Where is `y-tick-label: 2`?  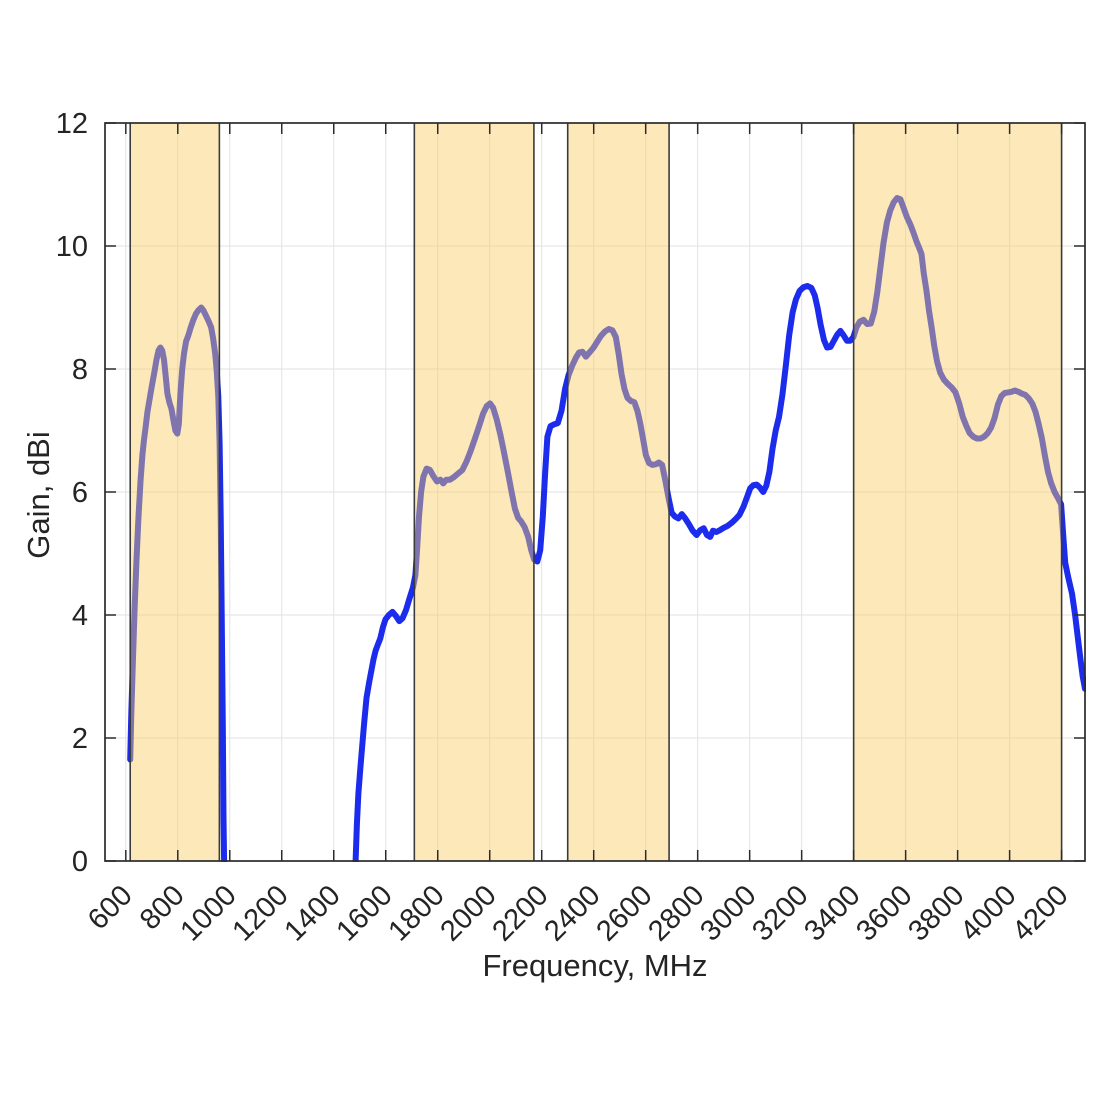 y-tick-label: 2 is located at coordinates (80, 739).